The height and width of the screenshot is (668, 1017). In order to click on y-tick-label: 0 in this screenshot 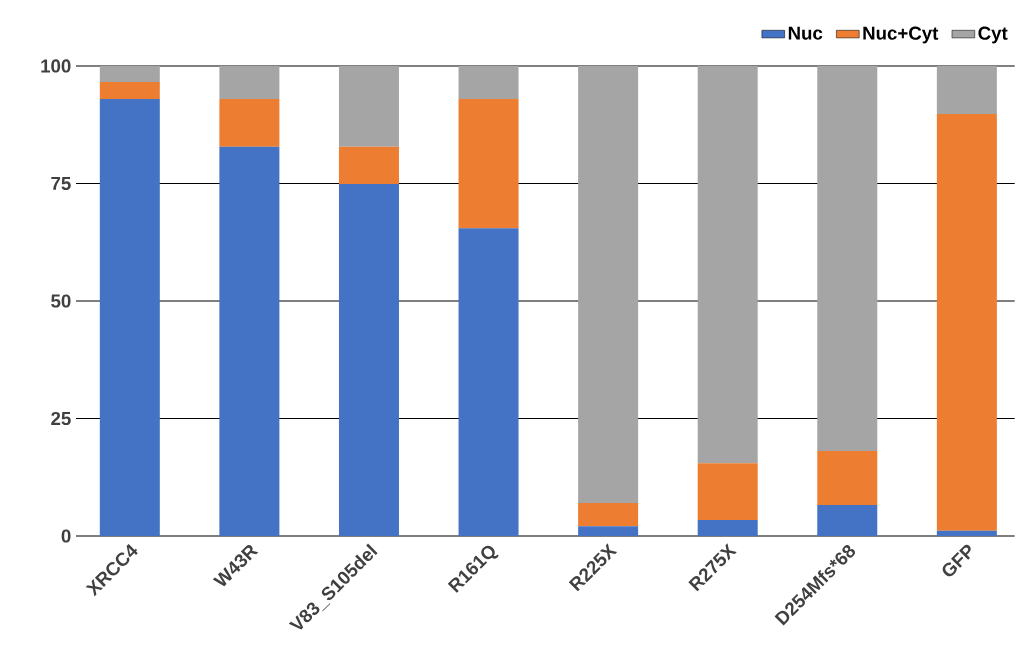, I will do `click(66, 536)`.